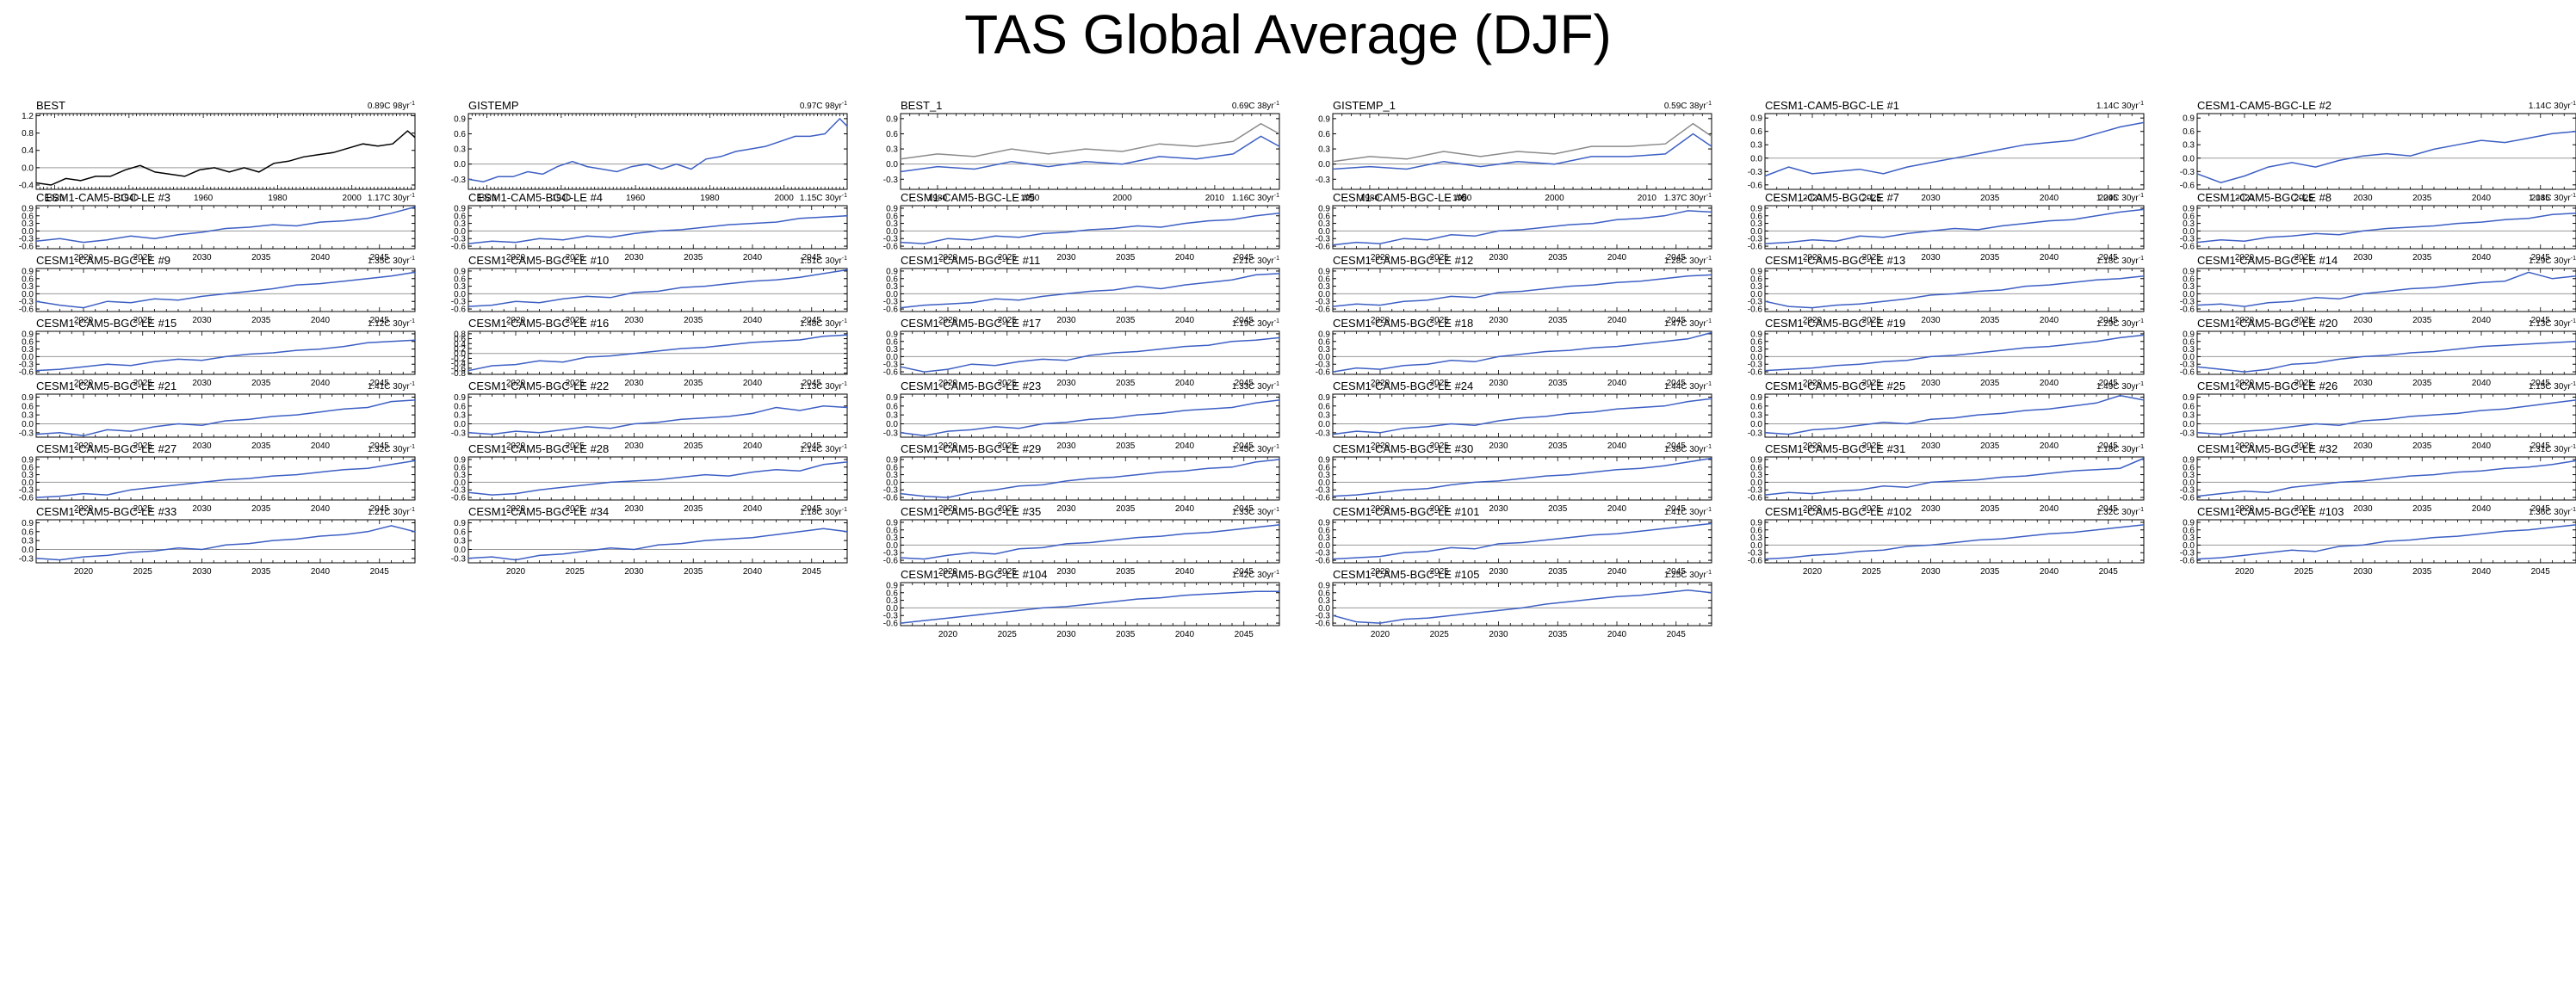 The height and width of the screenshot is (1006, 2576). What do you see at coordinates (968, 197) in the screenshot?
I see `panel-title: CESM1-CAM5-BGC-LE #5` at bounding box center [968, 197].